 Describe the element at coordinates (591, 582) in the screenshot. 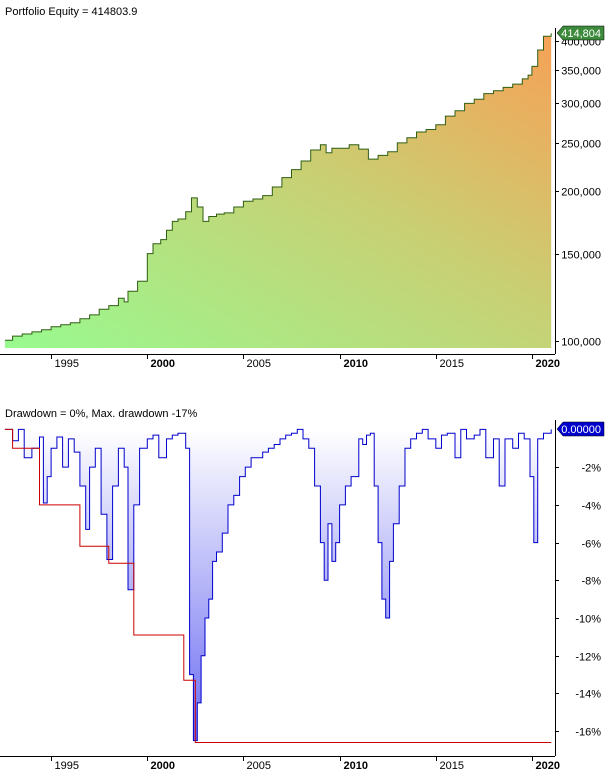

I see `y-tick-label: -8%` at that location.